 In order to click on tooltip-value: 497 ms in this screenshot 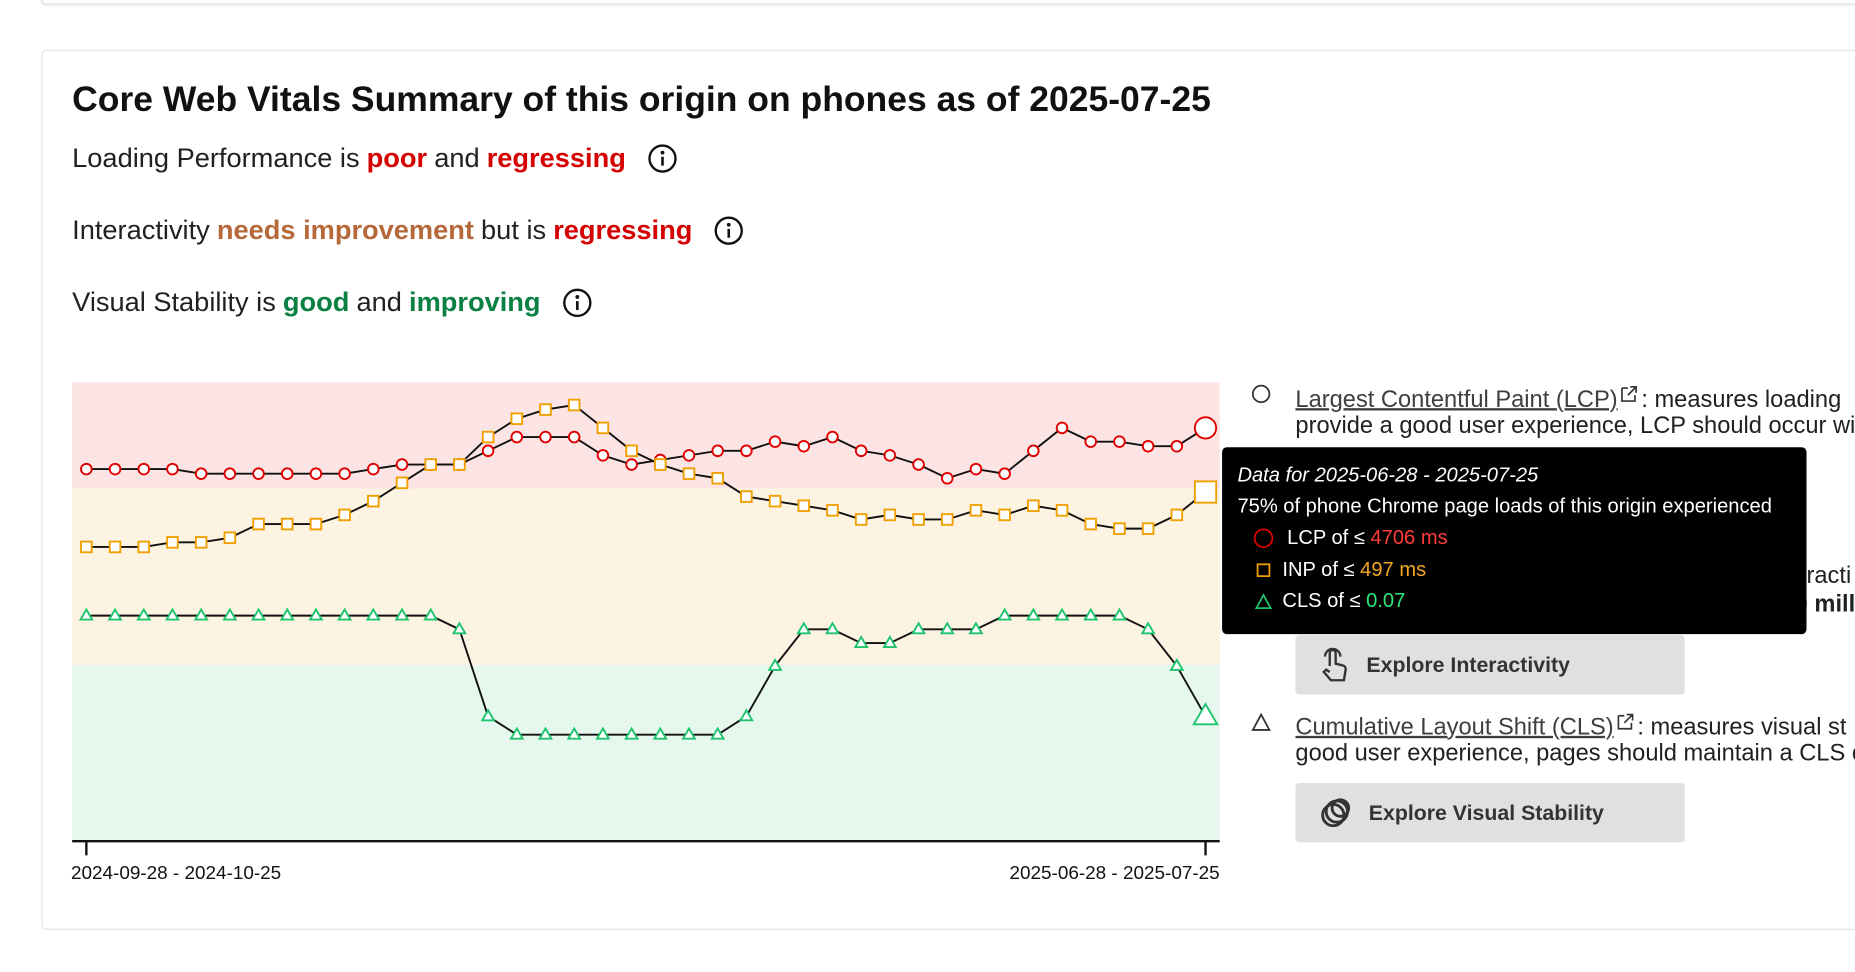, I will do `click(1393, 569)`.